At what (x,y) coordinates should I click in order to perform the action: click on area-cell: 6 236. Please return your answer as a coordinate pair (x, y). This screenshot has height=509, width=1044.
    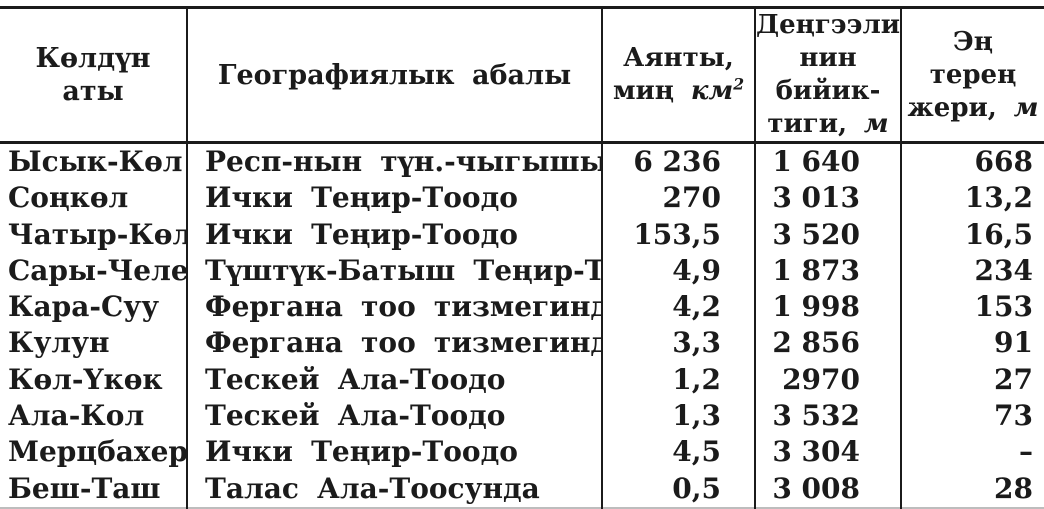
    Looking at the image, I should click on (678, 161).